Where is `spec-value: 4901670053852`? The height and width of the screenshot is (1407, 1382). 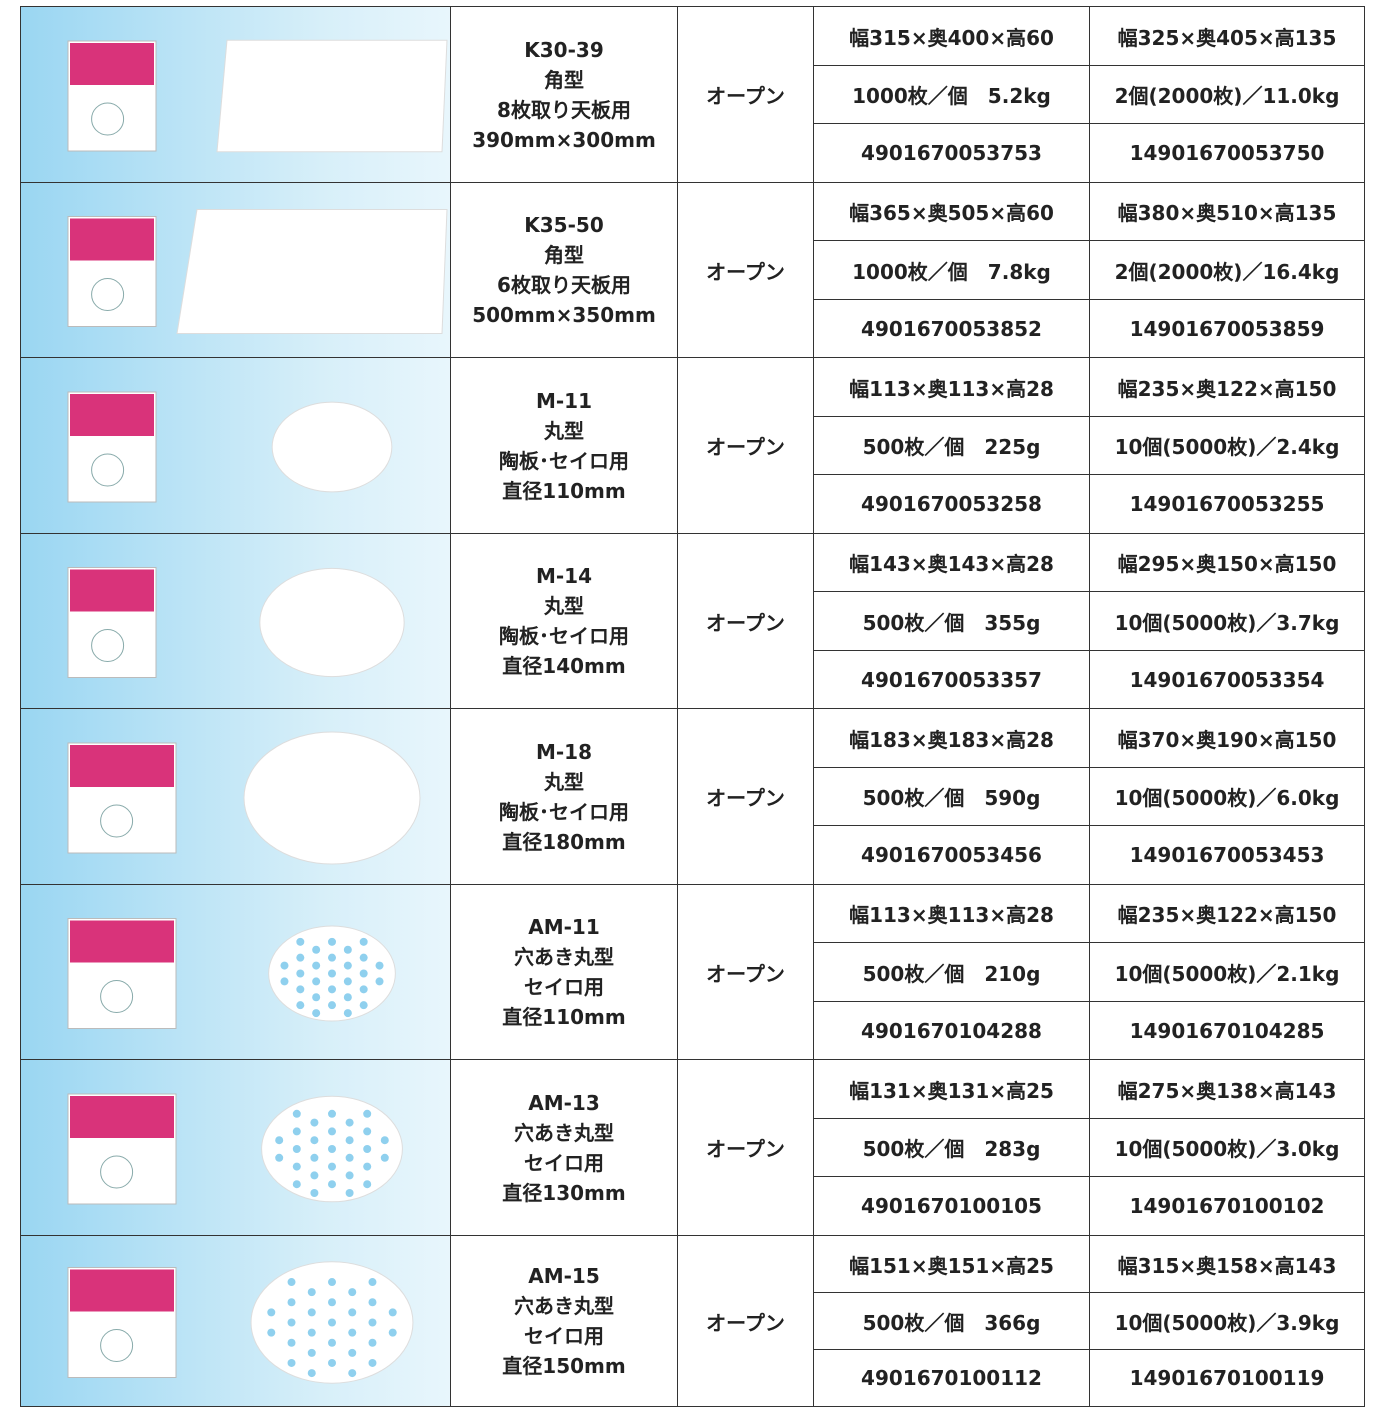 spec-value: 4901670053852 is located at coordinates (951, 328).